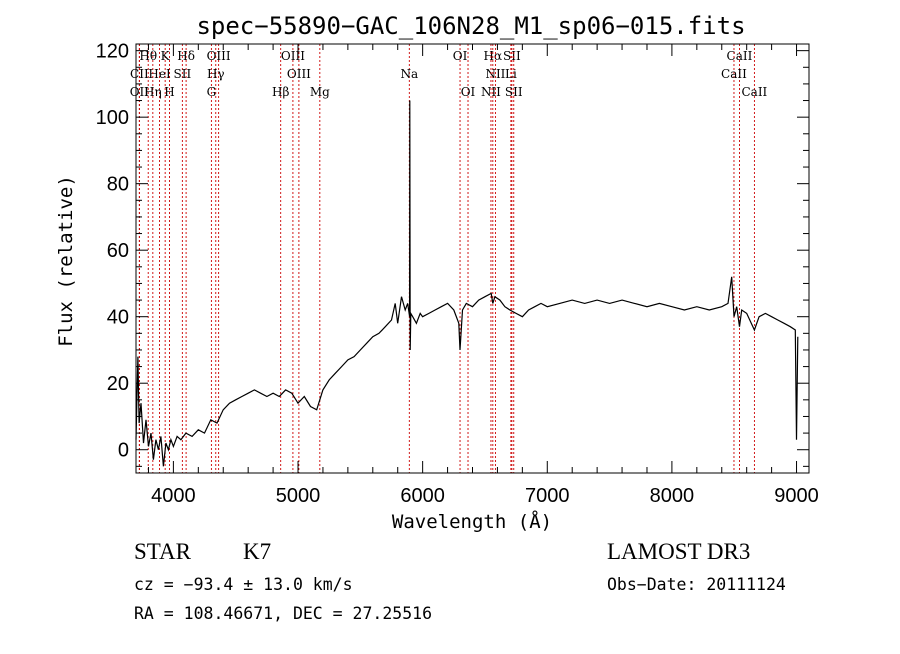 The image size is (900, 654). What do you see at coordinates (422, 496) in the screenshot?
I see `x-tick-label: 6000` at bounding box center [422, 496].